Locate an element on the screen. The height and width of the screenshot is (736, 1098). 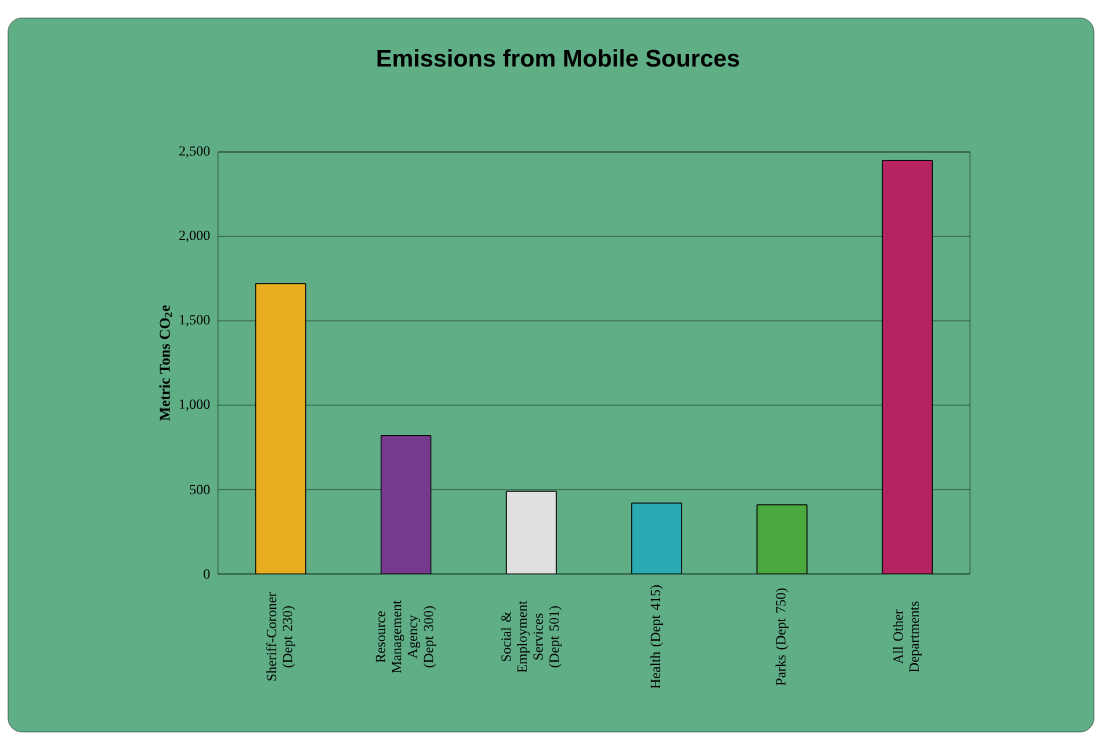
y-tick-label: 2,500 is located at coordinates (194, 152).